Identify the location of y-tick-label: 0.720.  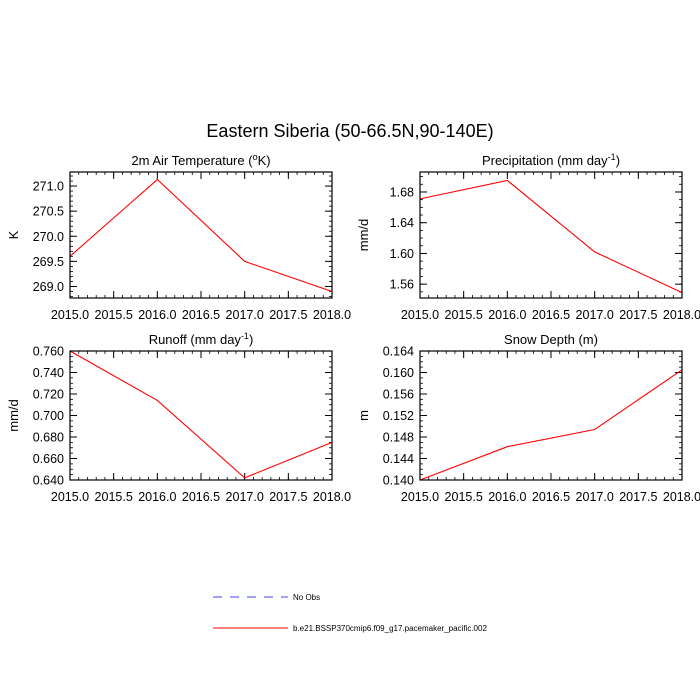
(48, 395).